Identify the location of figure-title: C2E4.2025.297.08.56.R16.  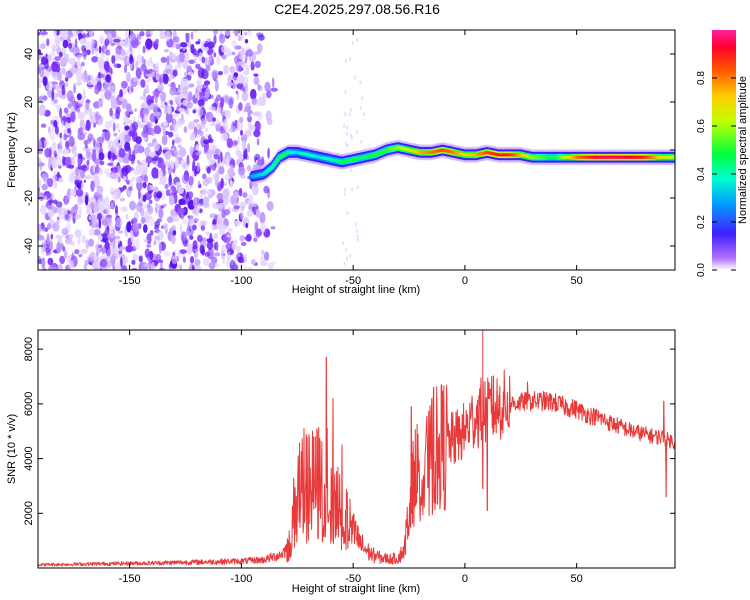
(357, 9).